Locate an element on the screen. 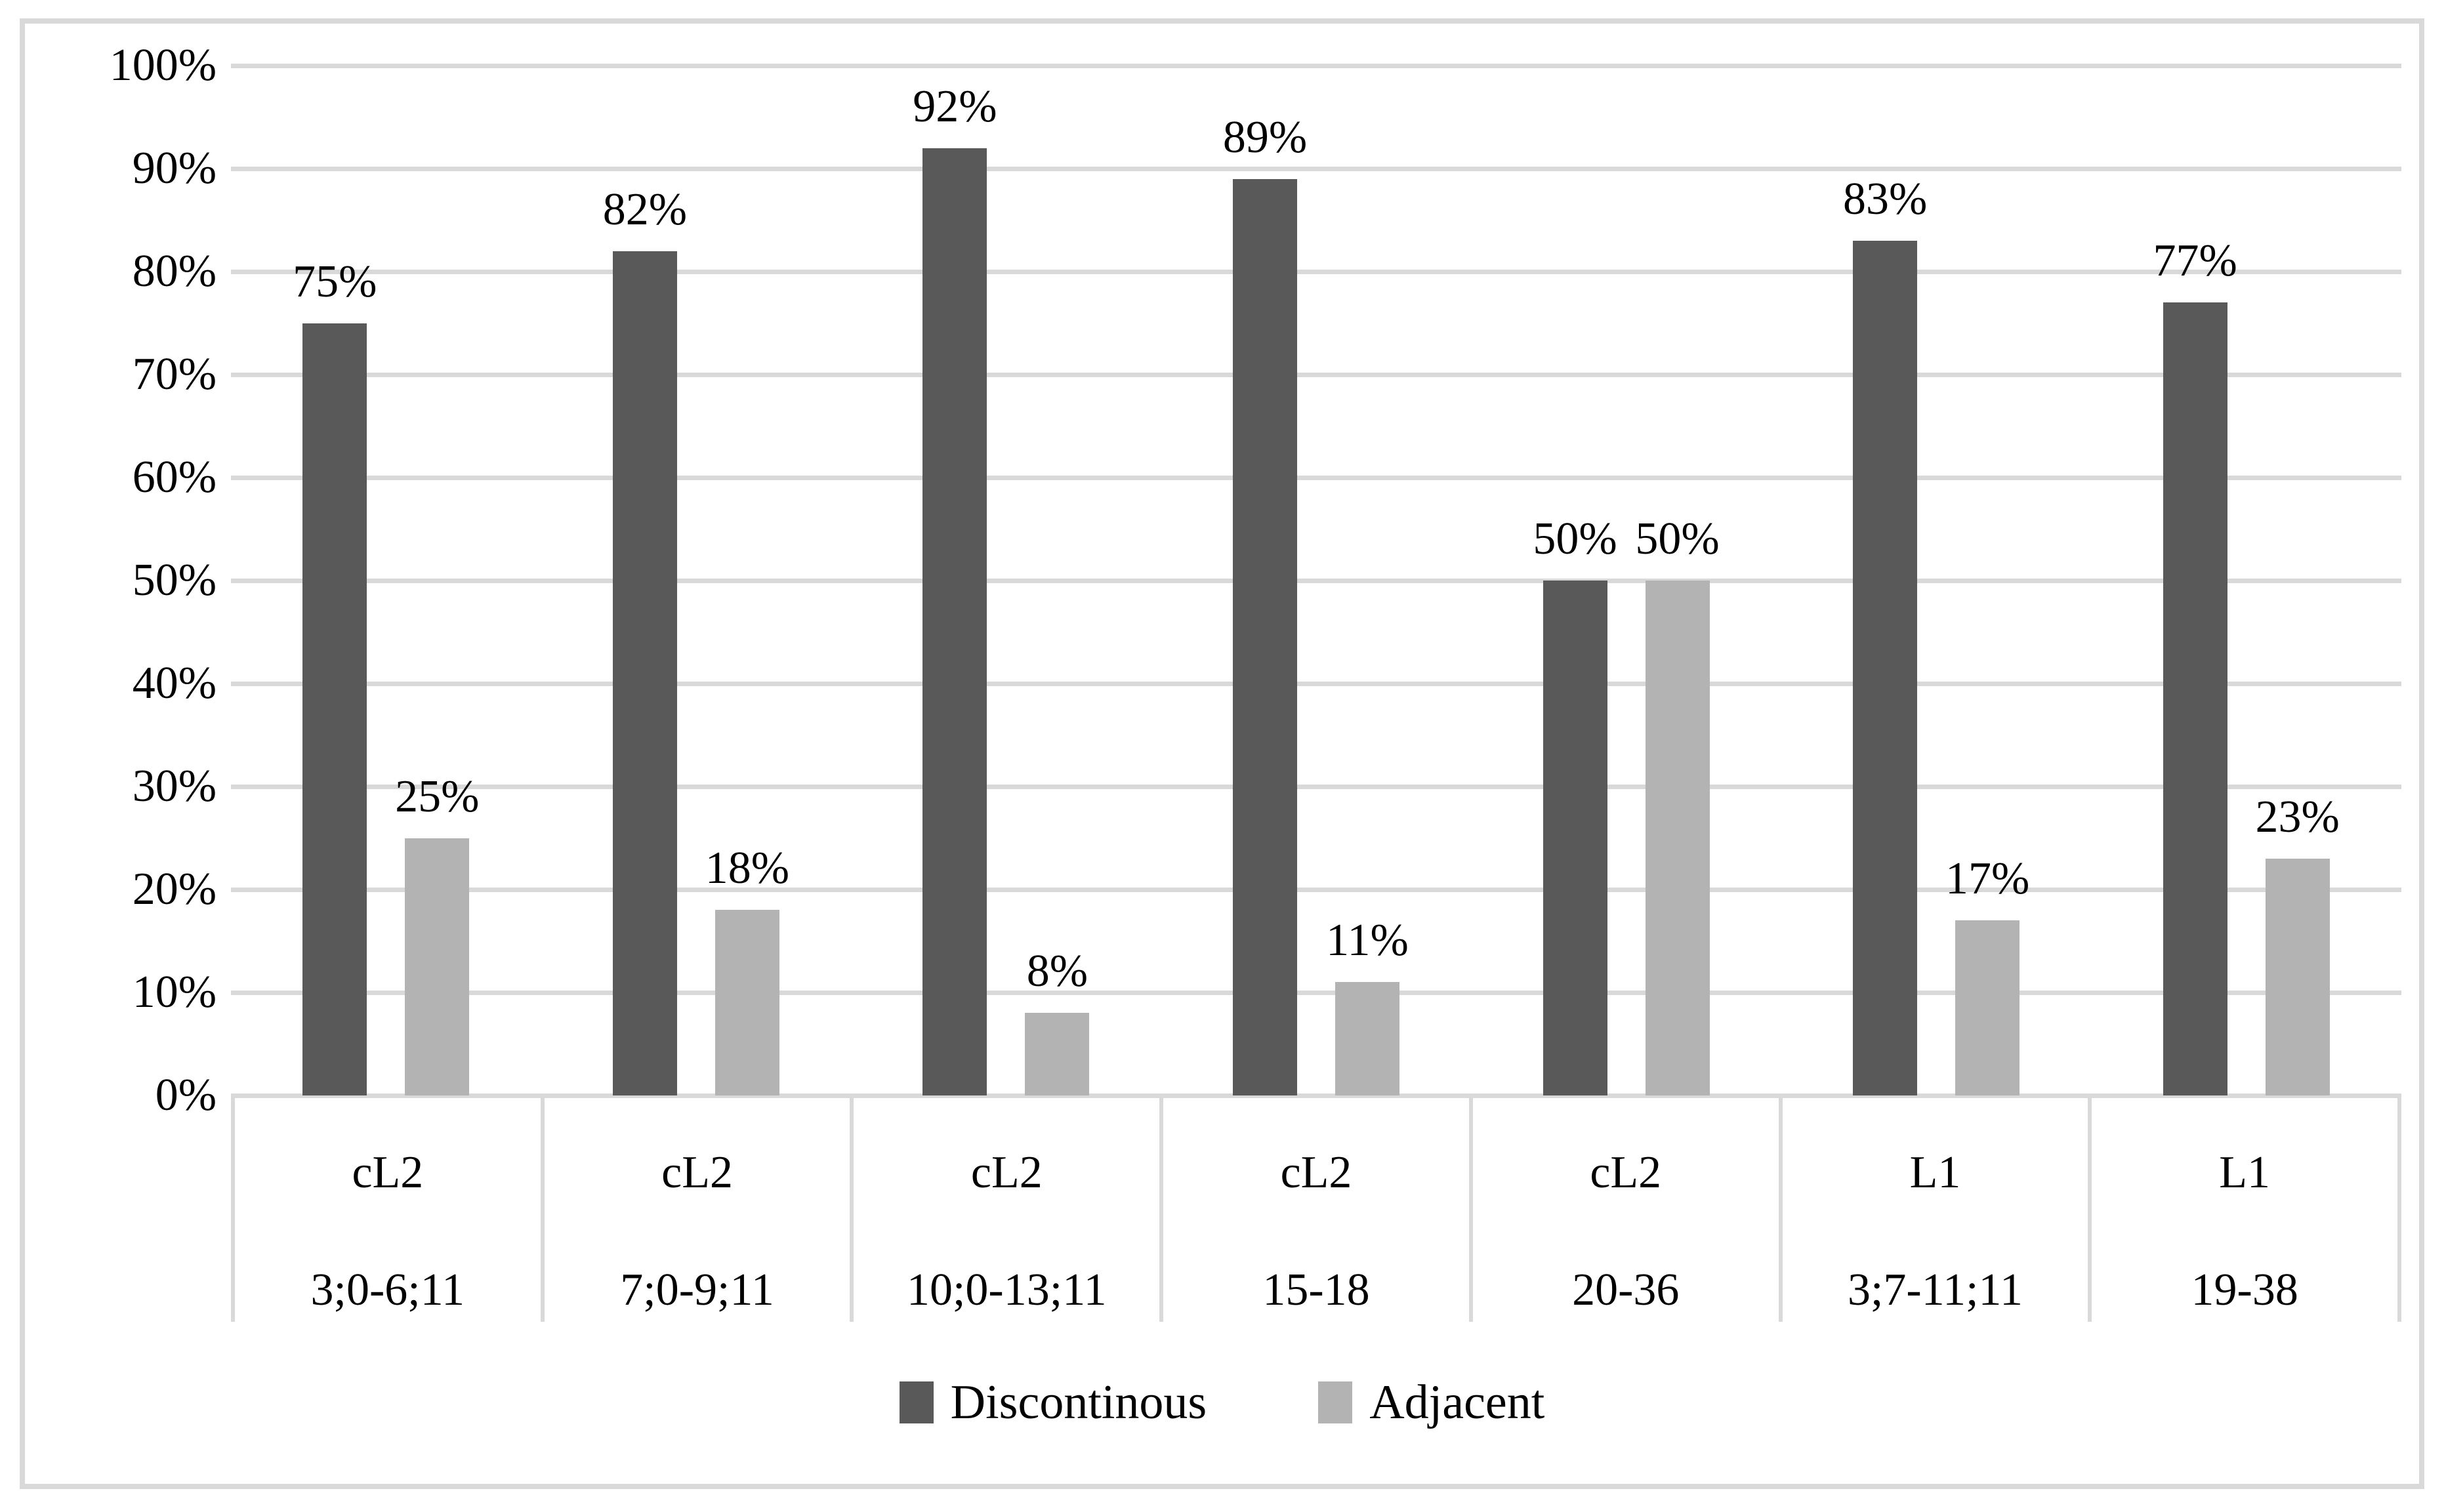  legend-label-discontinous: Discontinous is located at coordinates (1078, 1402).